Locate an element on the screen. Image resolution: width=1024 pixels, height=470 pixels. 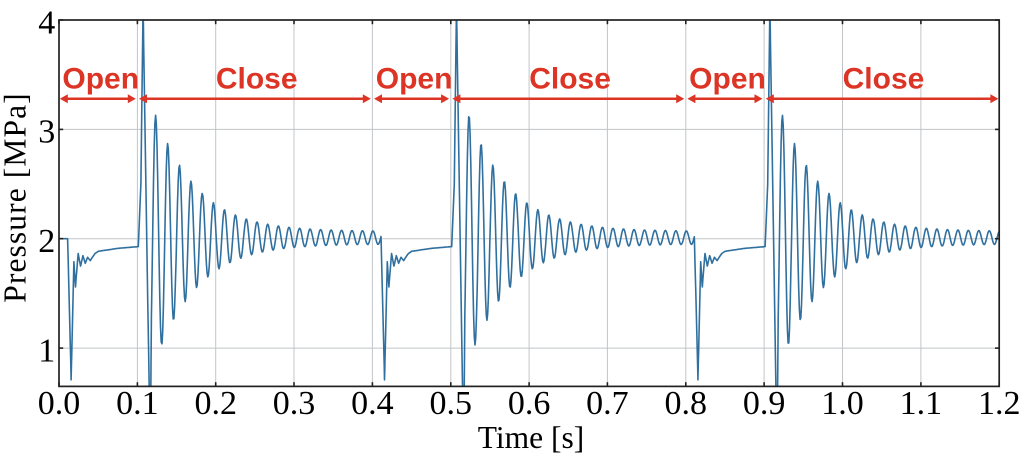
svg-text: Time [s] is located at coordinates (531, 437).